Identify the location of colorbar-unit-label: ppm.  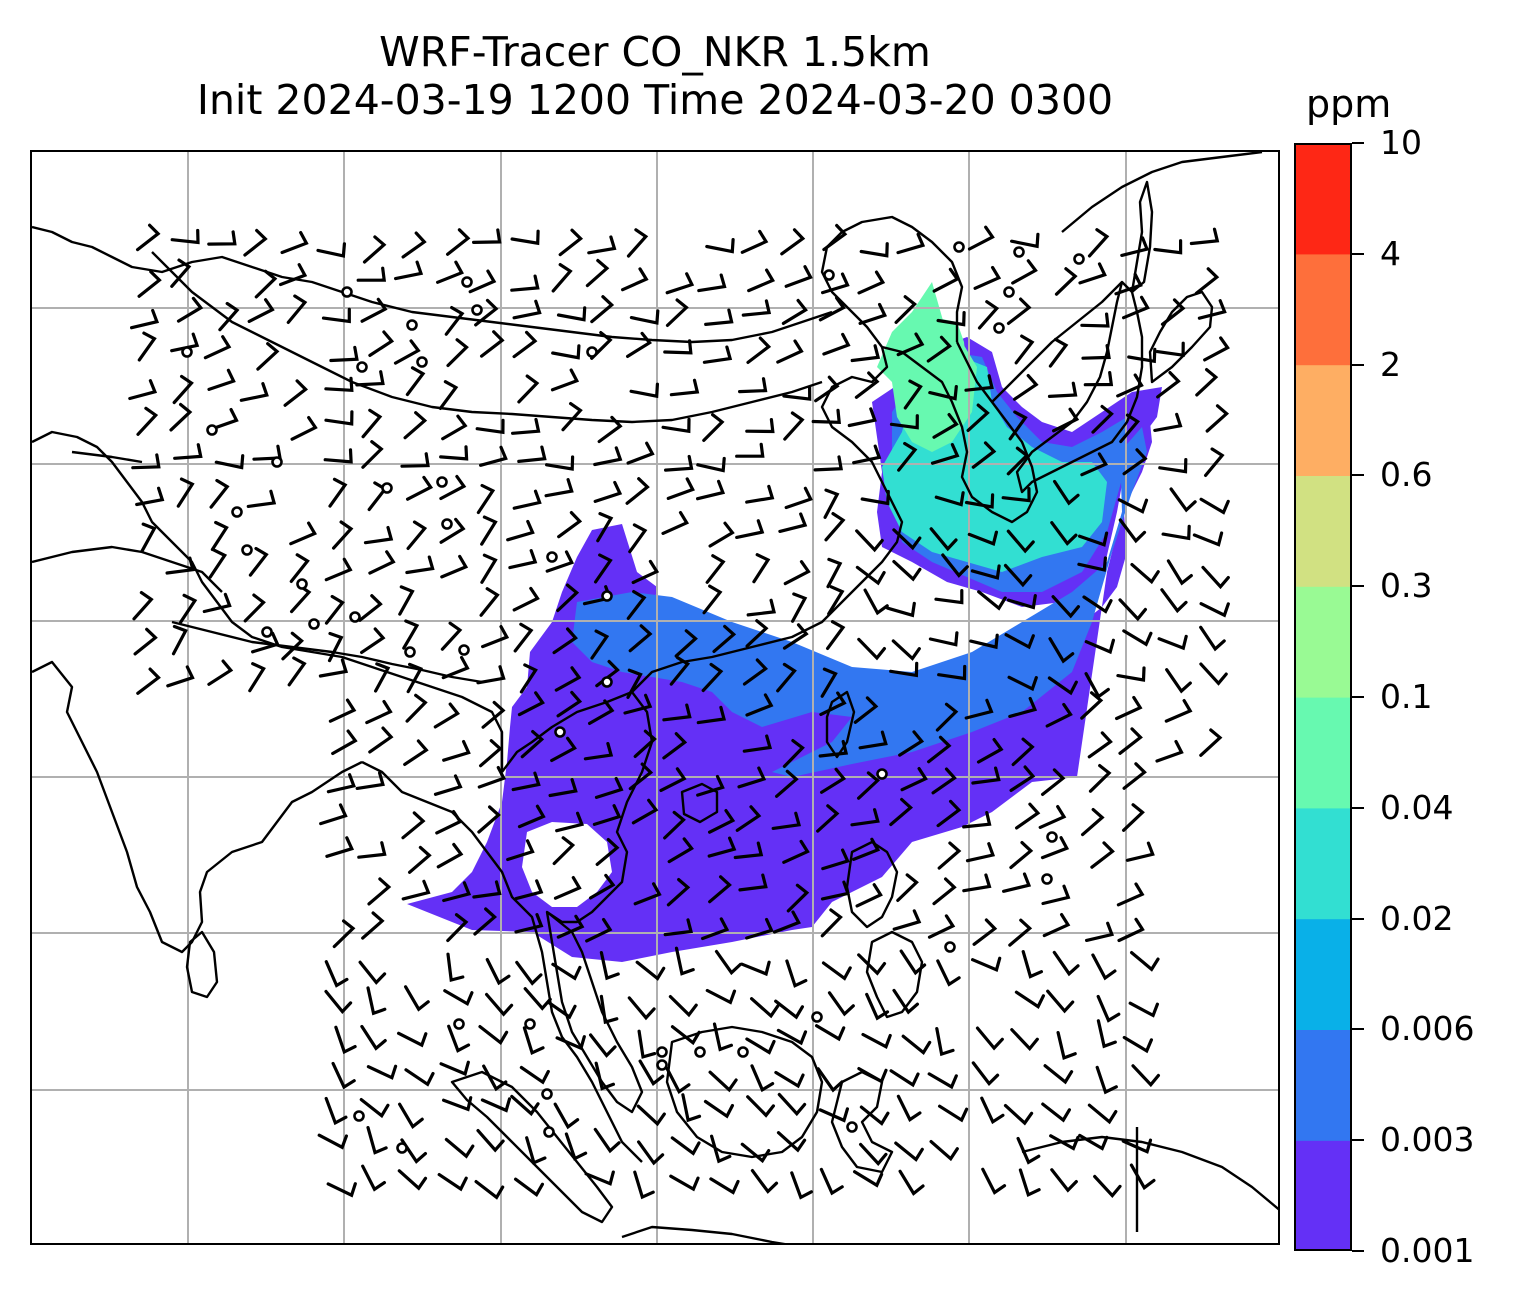
(1349, 104).